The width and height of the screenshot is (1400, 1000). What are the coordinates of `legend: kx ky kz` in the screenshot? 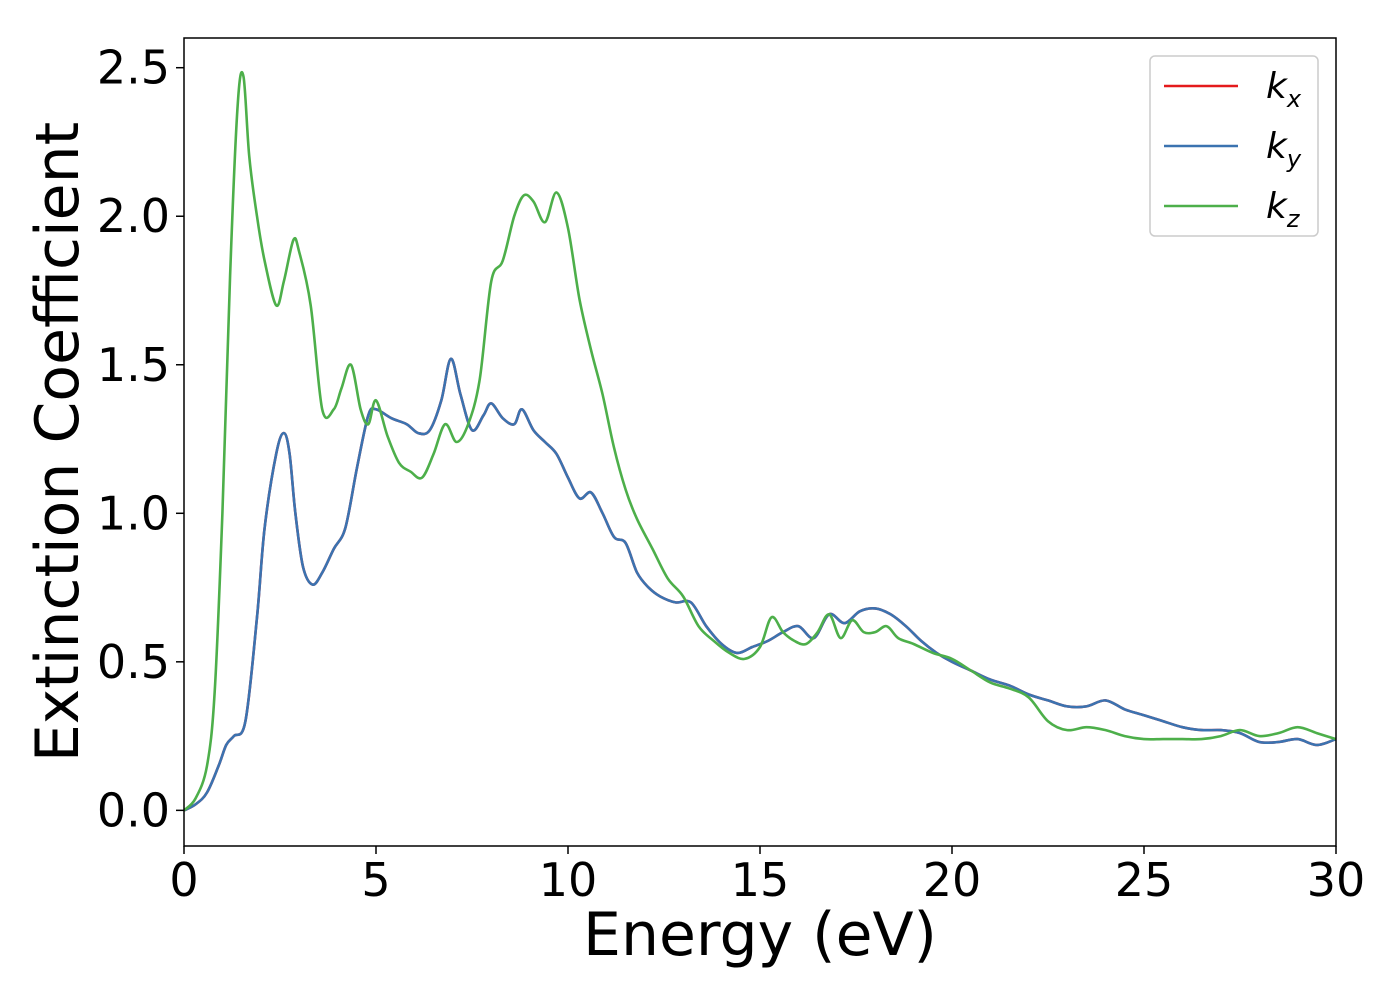 It's located at (1234, 146).